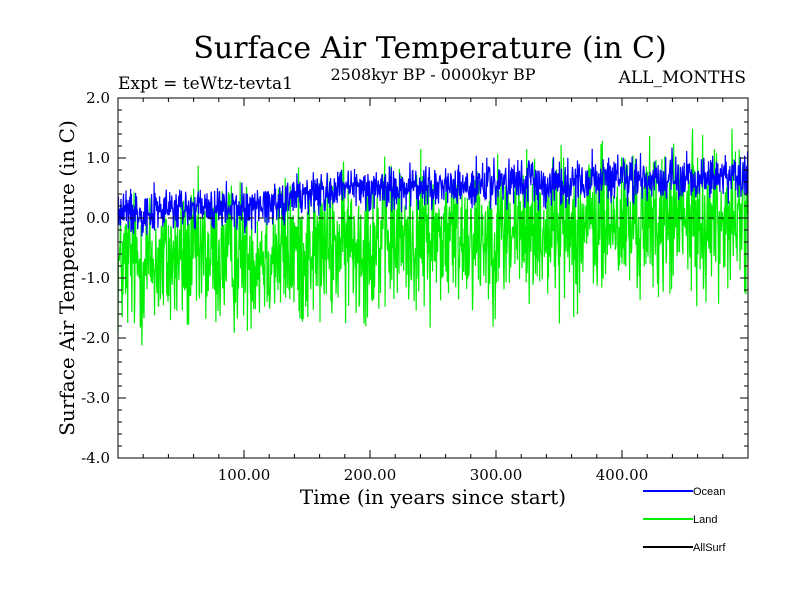 The image size is (800, 600). What do you see at coordinates (709, 548) in the screenshot?
I see `legend-label-allsurf: AllSurf` at bounding box center [709, 548].